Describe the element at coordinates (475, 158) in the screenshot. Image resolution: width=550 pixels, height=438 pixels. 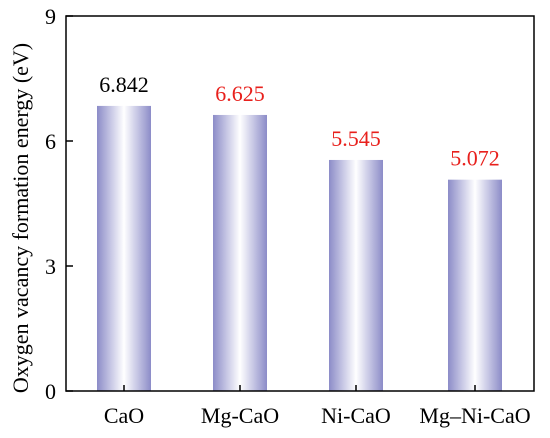
I see `value-label: 5.072` at that location.